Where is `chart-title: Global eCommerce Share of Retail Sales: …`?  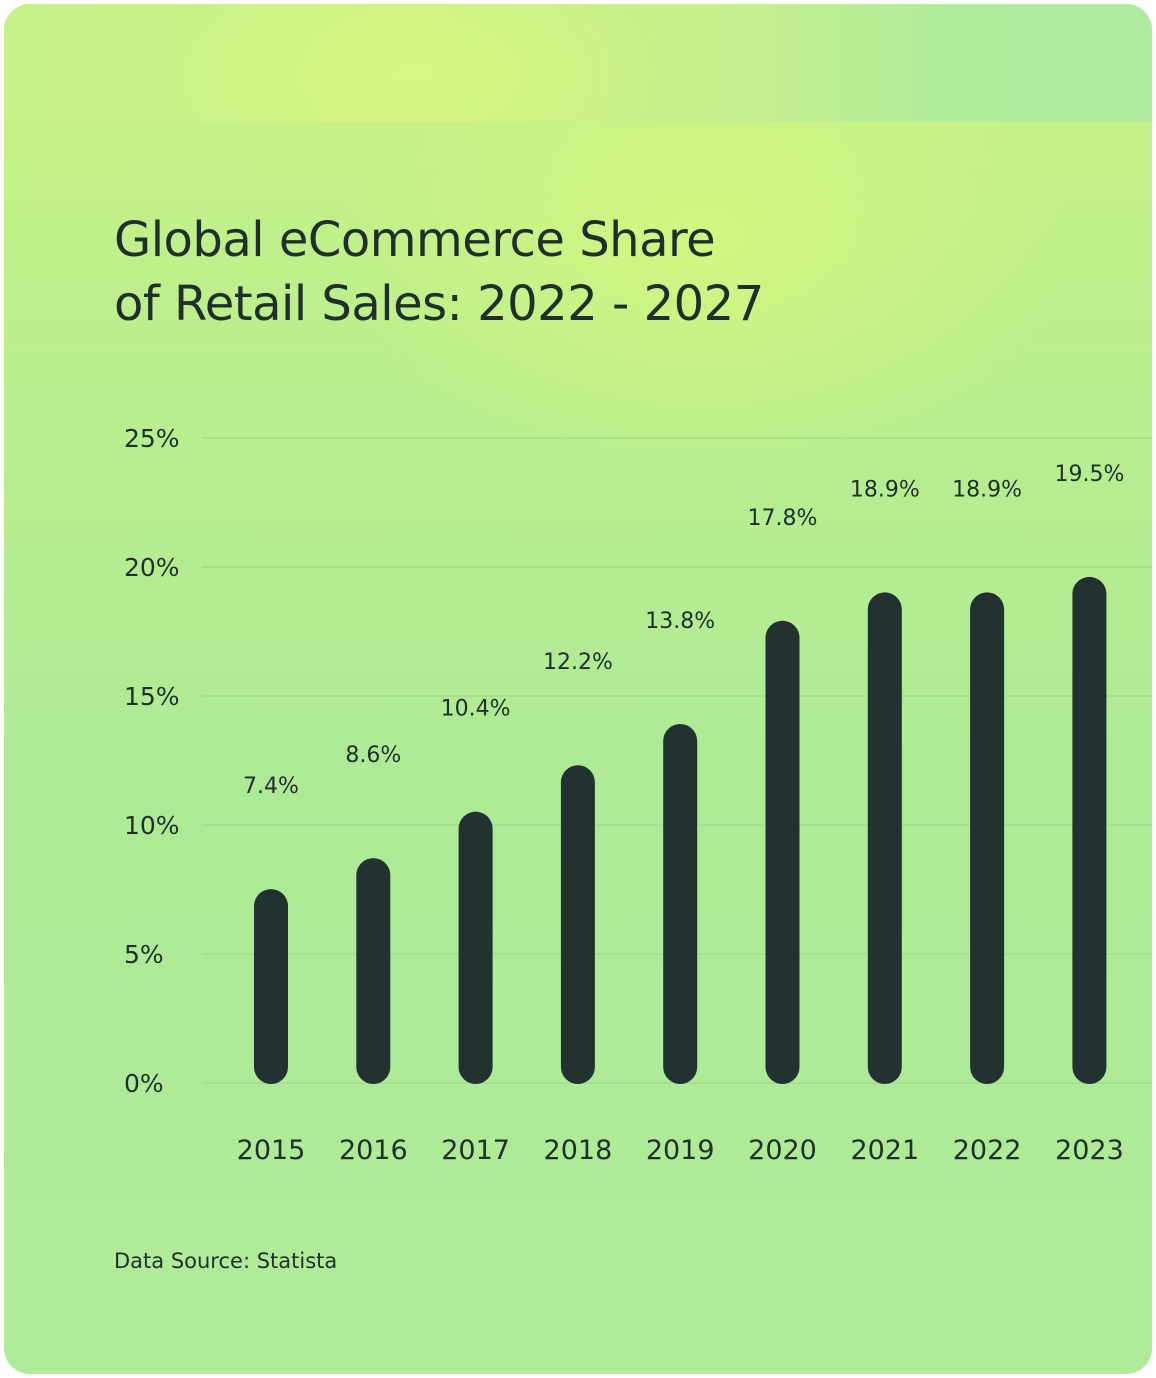 chart-title: Global eCommerce Share of Retail Sales: … is located at coordinates (564, 272).